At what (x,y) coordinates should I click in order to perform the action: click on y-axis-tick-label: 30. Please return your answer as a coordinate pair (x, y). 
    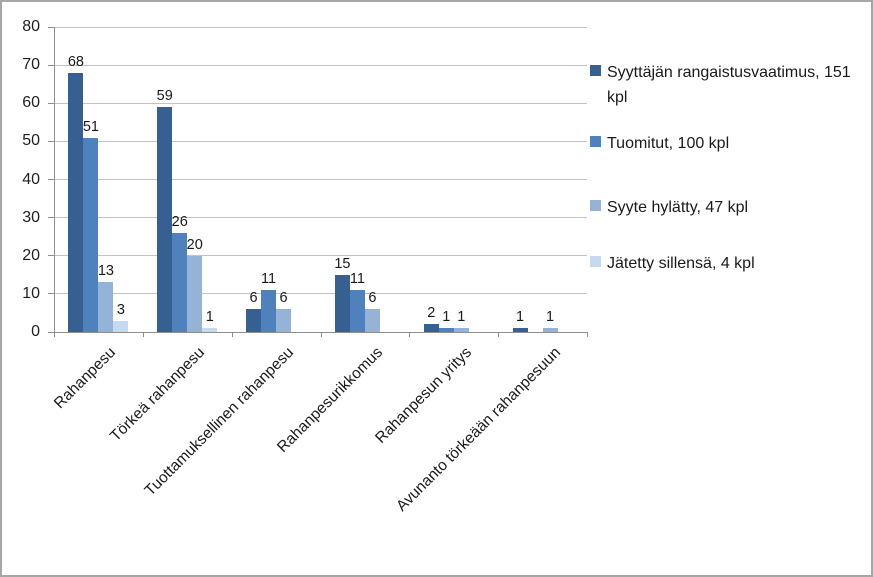
    Looking at the image, I should click on (31, 217).